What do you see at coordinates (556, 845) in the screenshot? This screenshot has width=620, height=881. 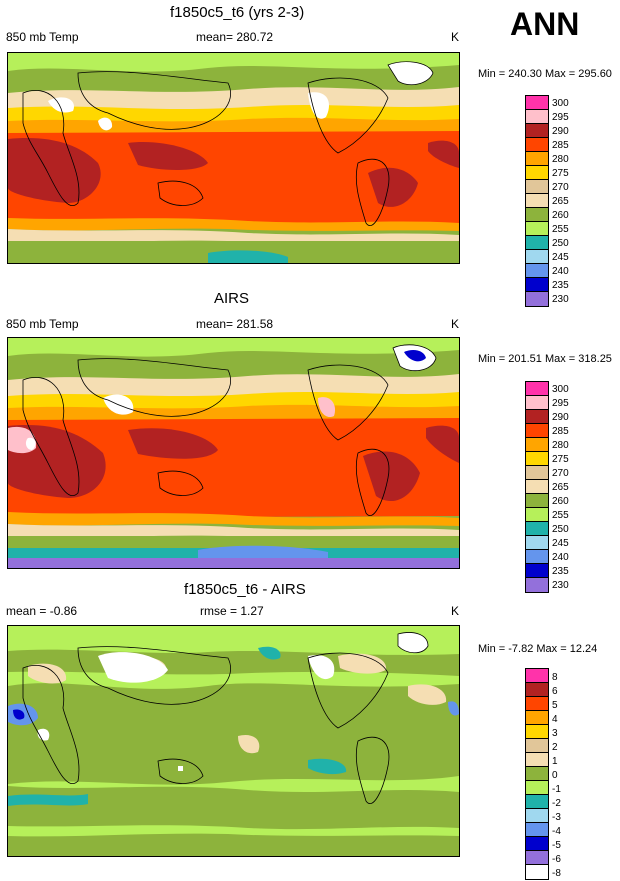 I see `legend-tick: -5` at bounding box center [556, 845].